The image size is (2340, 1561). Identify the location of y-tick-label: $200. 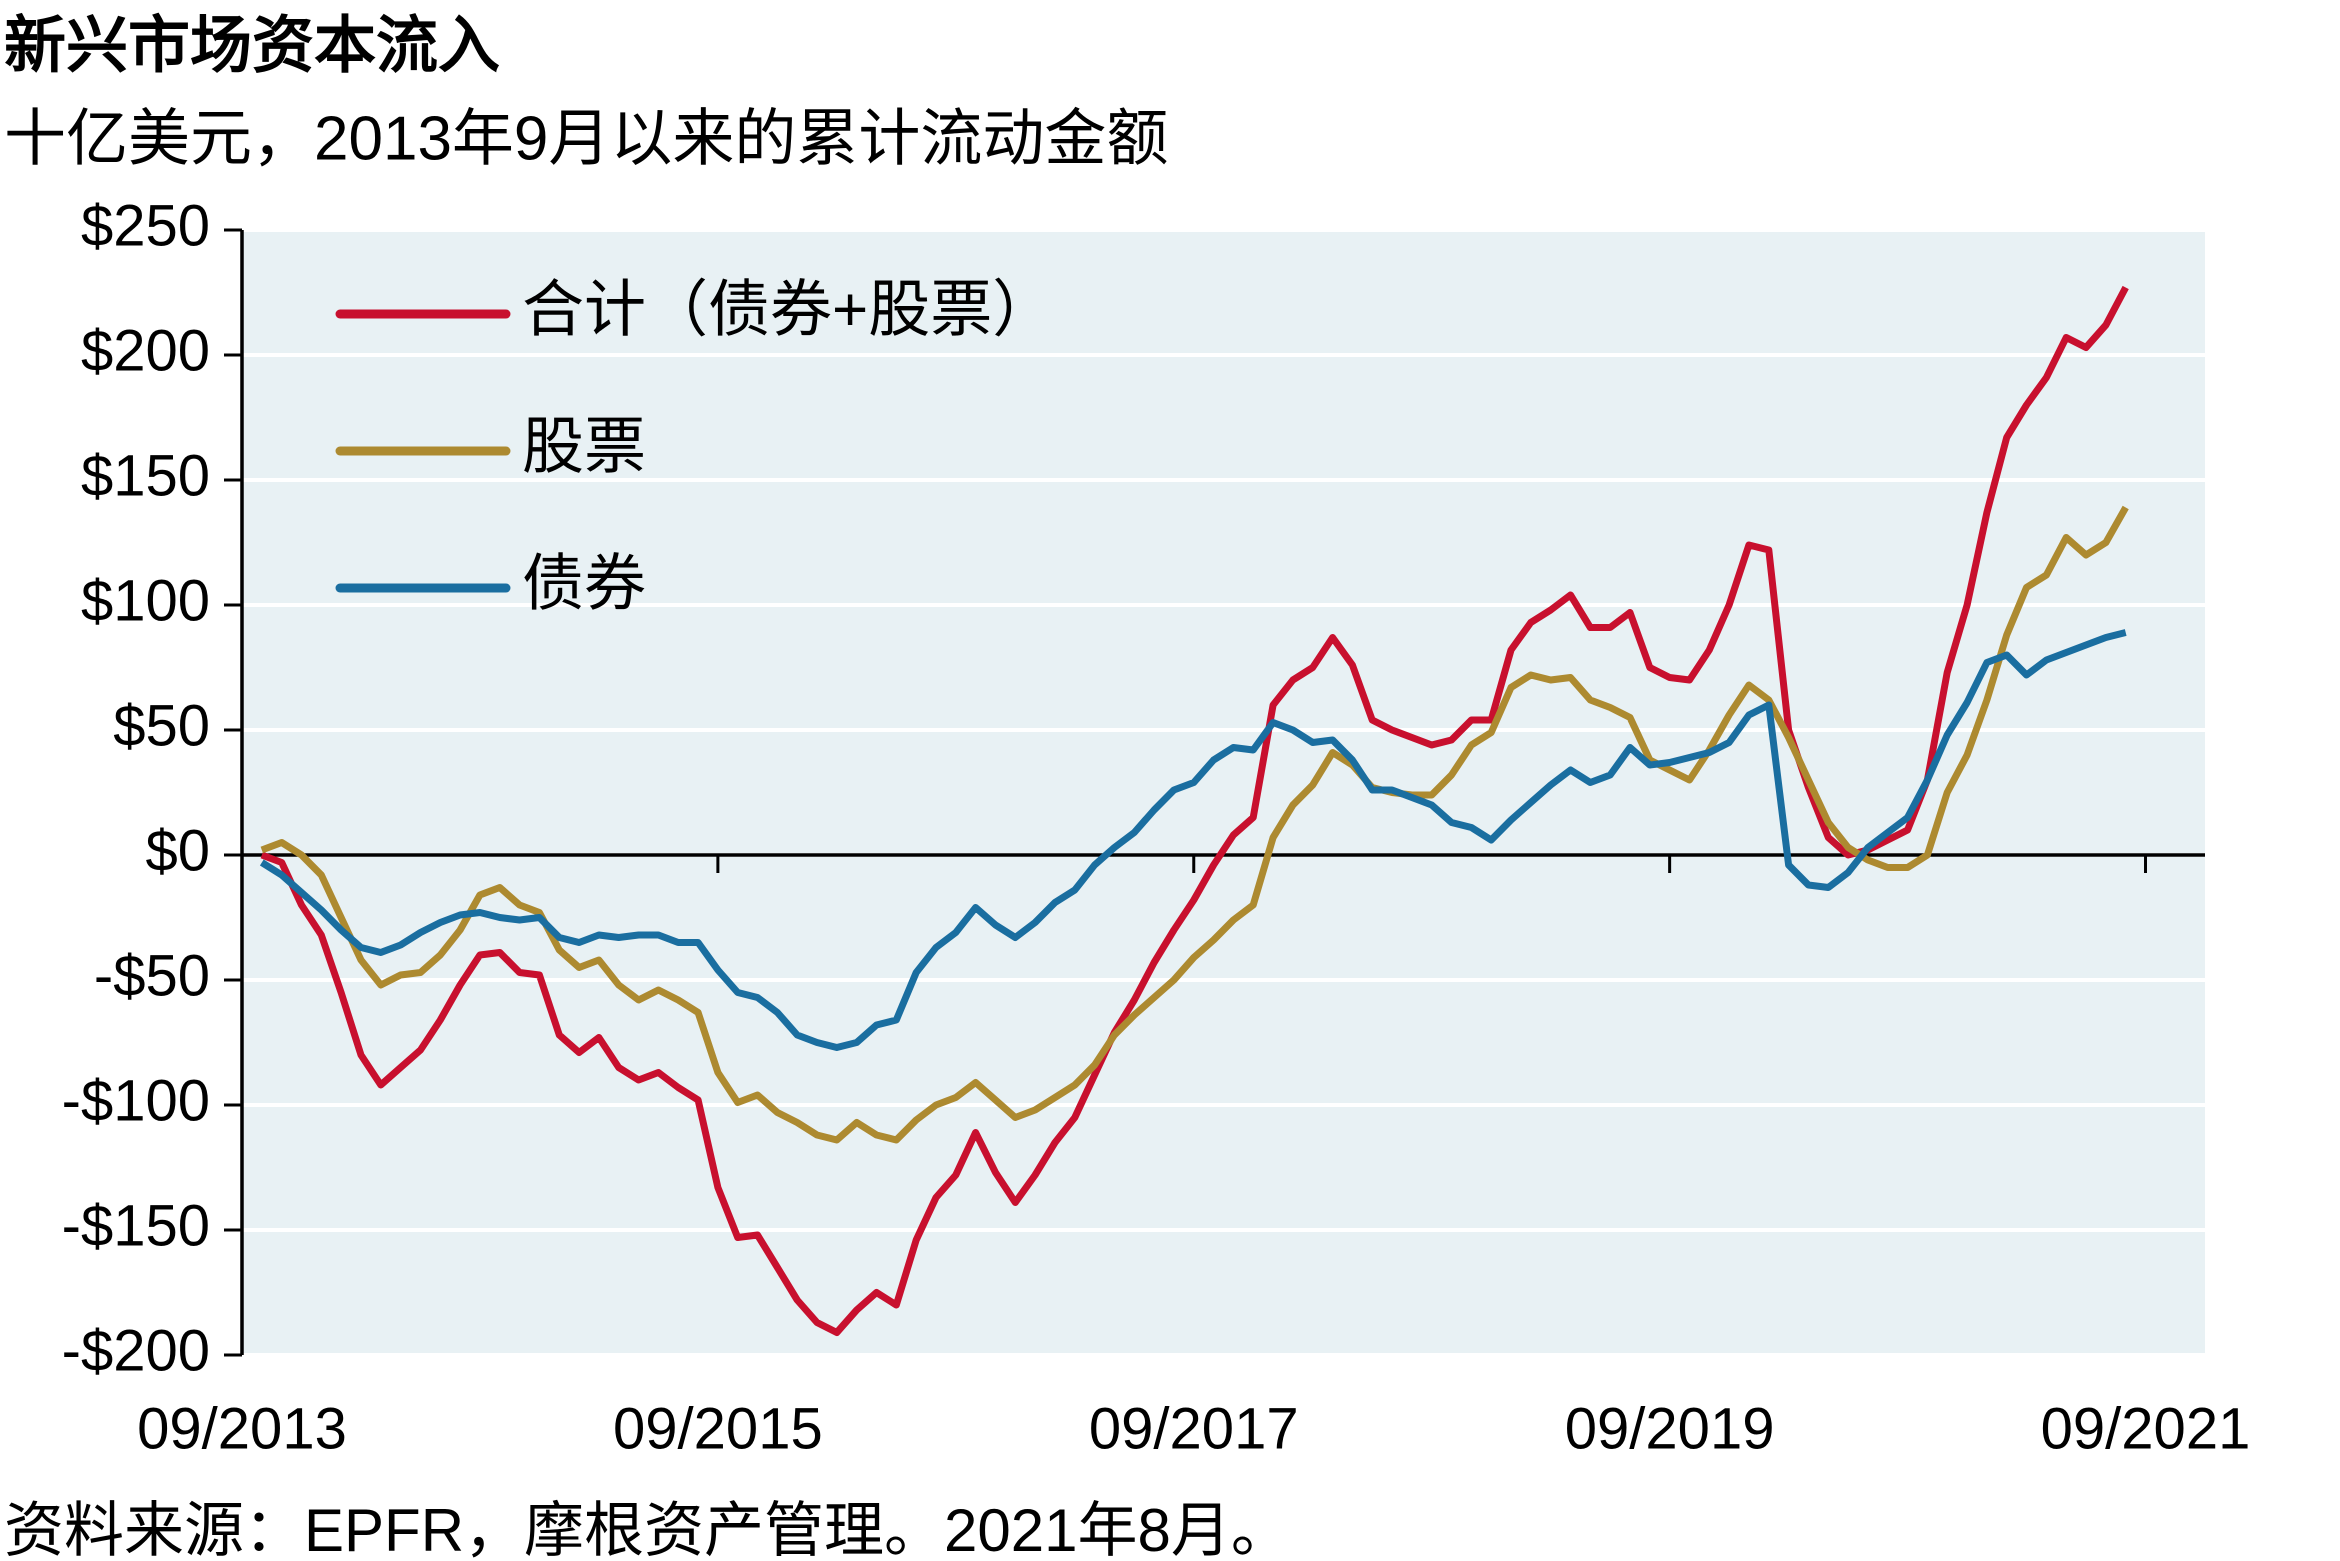
(145, 350).